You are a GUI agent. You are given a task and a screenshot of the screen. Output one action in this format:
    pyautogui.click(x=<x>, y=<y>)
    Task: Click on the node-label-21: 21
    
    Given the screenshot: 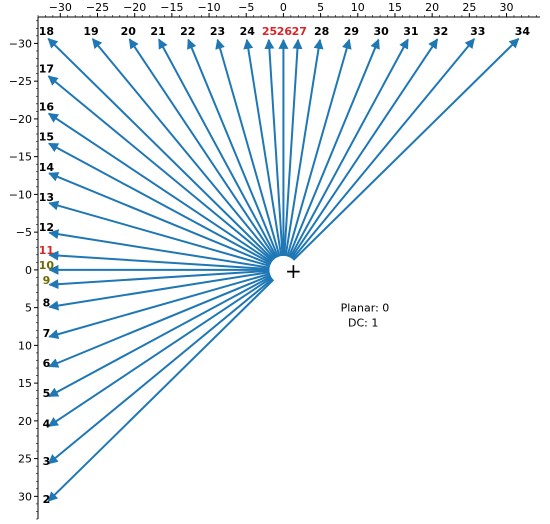 What is the action you would take?
    pyautogui.click(x=157, y=31)
    